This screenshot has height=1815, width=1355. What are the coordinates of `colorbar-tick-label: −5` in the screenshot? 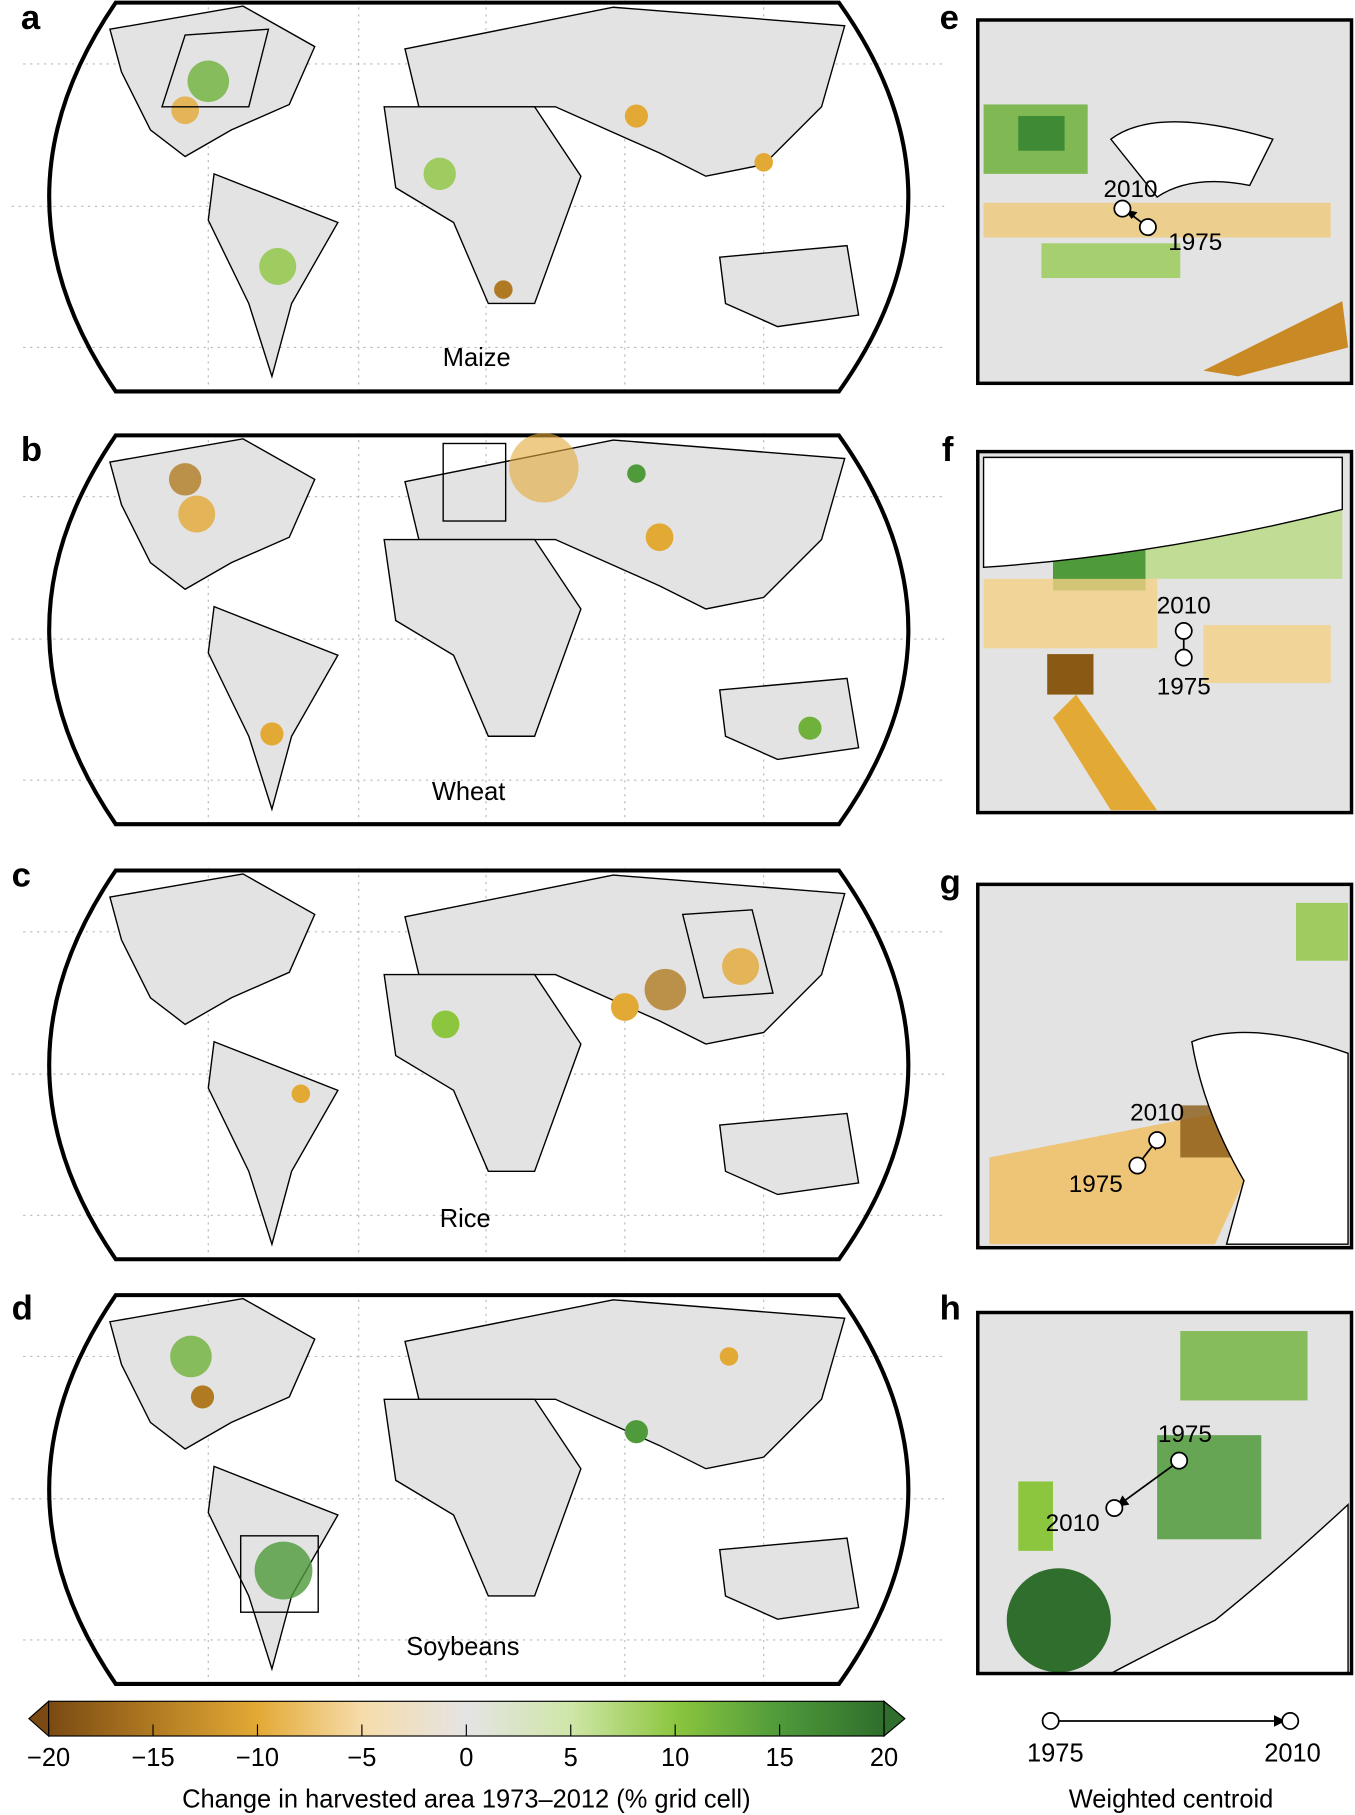 It's located at (361, 1758).